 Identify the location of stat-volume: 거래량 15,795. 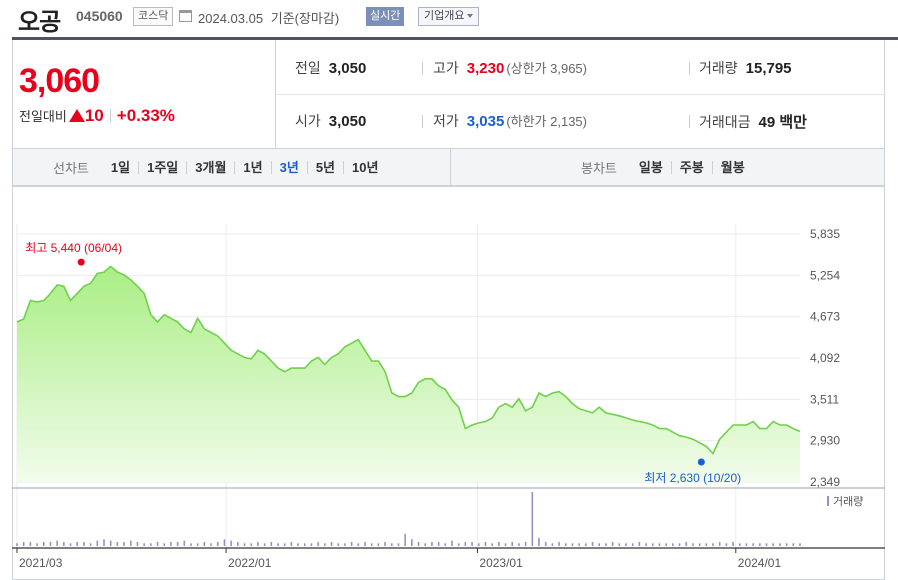
(745, 68).